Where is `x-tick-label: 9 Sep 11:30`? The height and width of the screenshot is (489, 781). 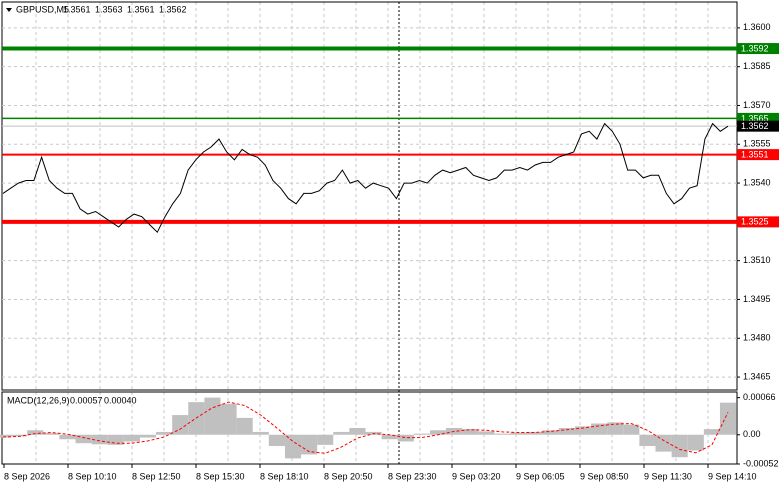
x-tick-label: 9 Sep 11:30 is located at coordinates (668, 476).